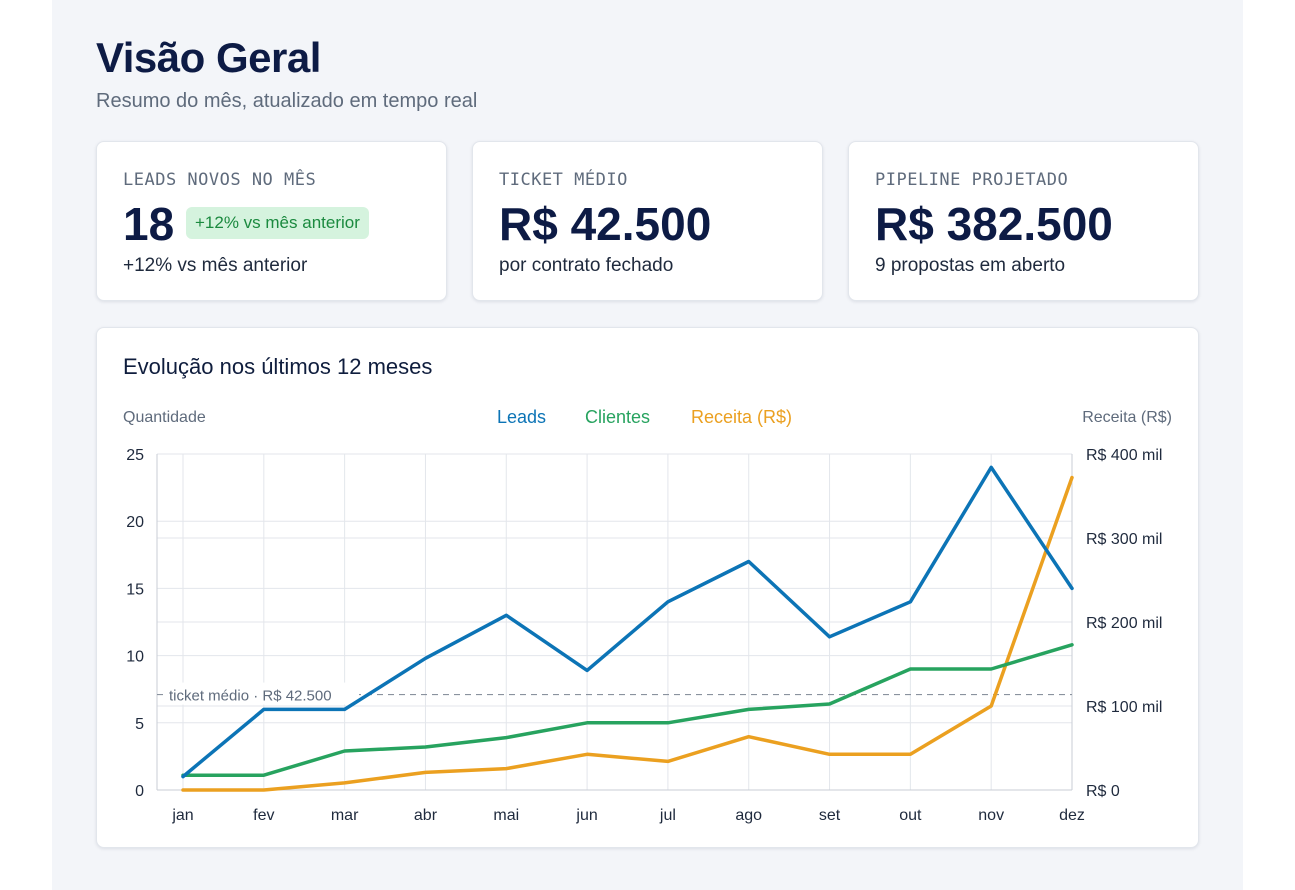  I want to click on x-tick-label: set, so click(830, 815).